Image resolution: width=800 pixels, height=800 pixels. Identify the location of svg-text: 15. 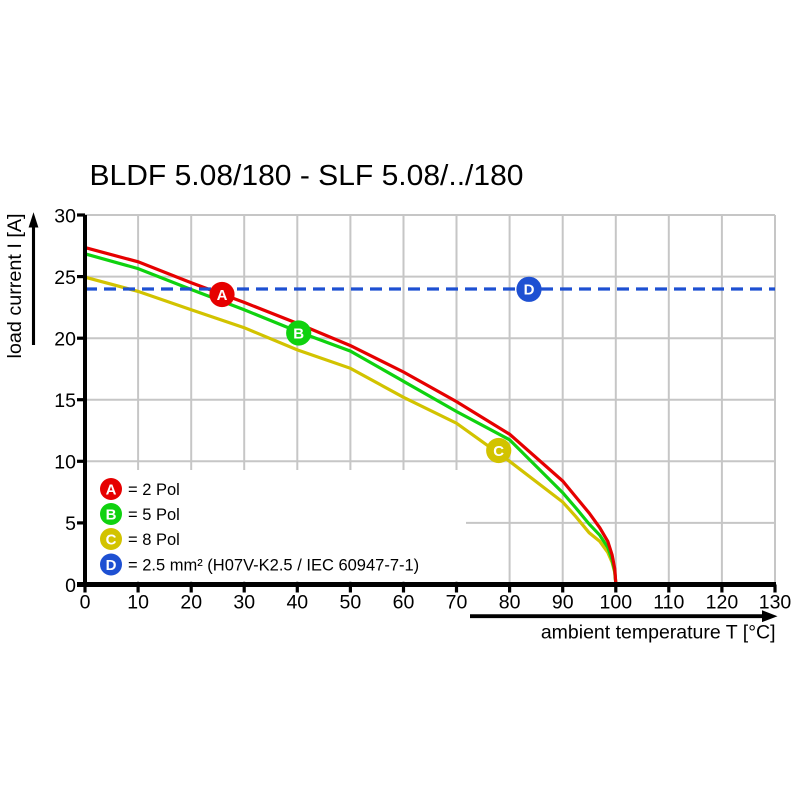
(65, 401).